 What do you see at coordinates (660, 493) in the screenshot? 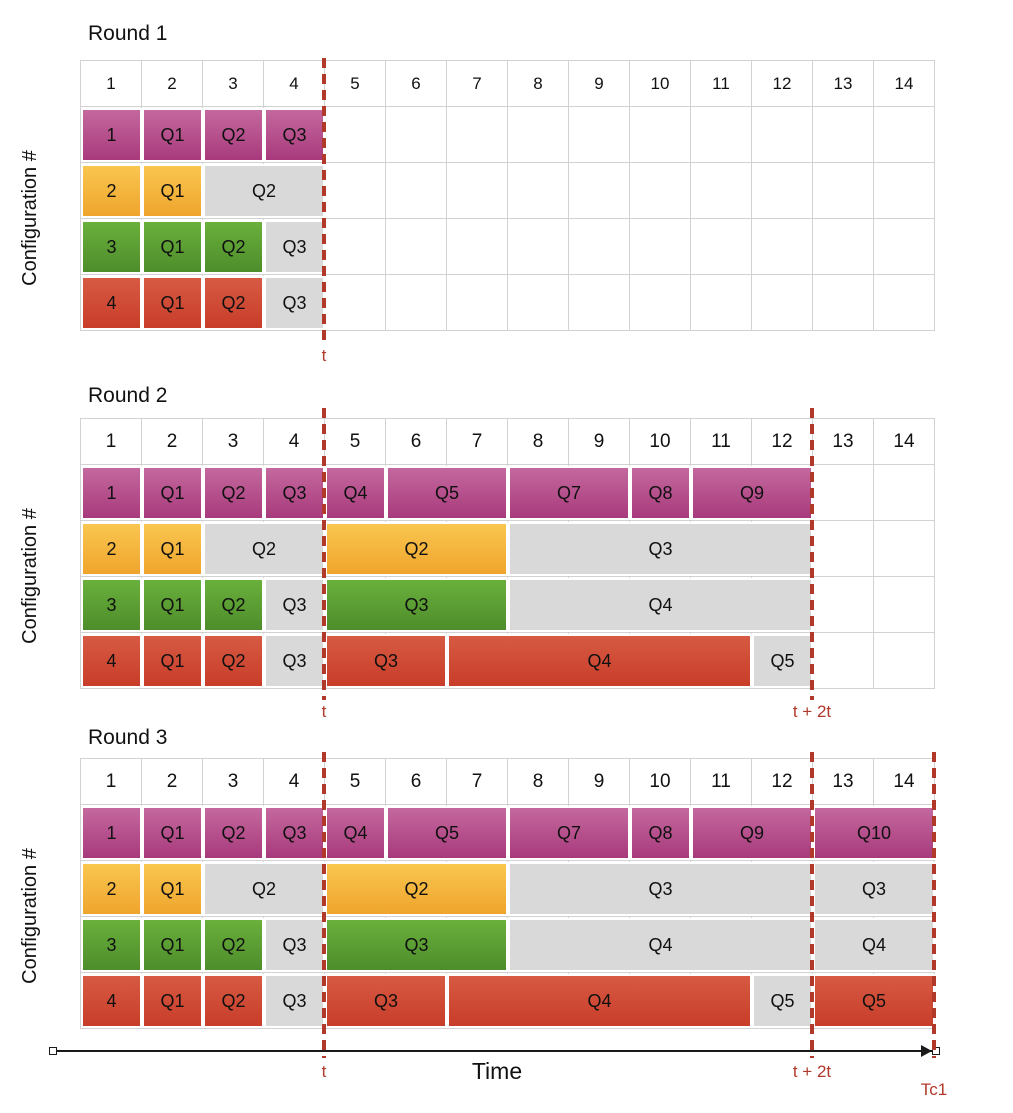
I see `query-block: Q8` at bounding box center [660, 493].